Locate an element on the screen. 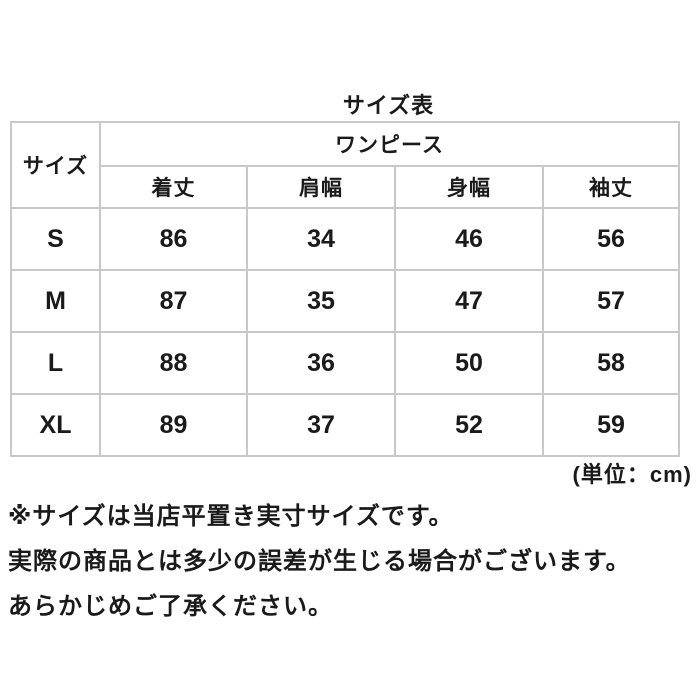 The width and height of the screenshot is (700, 700). column-header-sleeve-length: 袖丈 is located at coordinates (611, 187).